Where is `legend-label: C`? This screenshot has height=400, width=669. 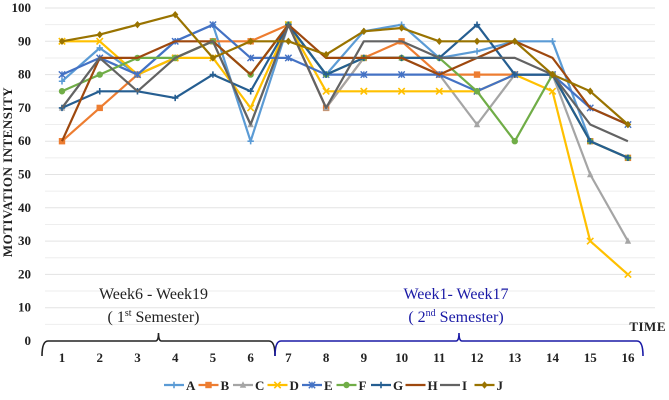 legend-label: C is located at coordinates (259, 385).